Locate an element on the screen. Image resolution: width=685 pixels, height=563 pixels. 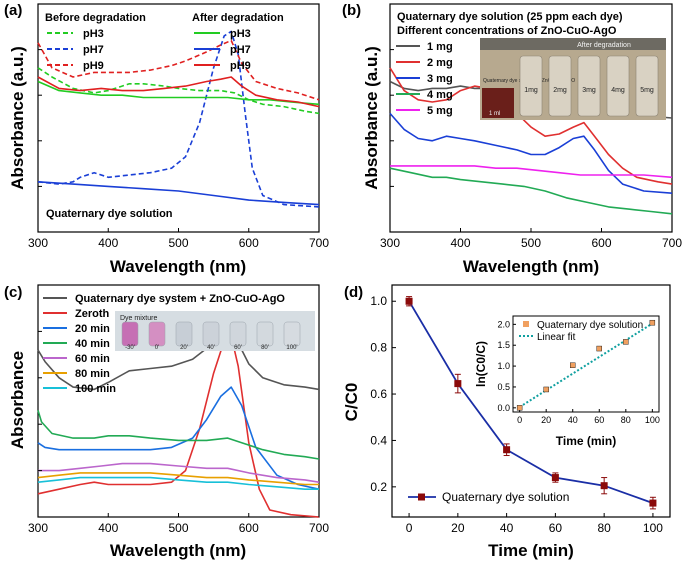
inset-legend-swatch-points is located at coordinates (526, 324).